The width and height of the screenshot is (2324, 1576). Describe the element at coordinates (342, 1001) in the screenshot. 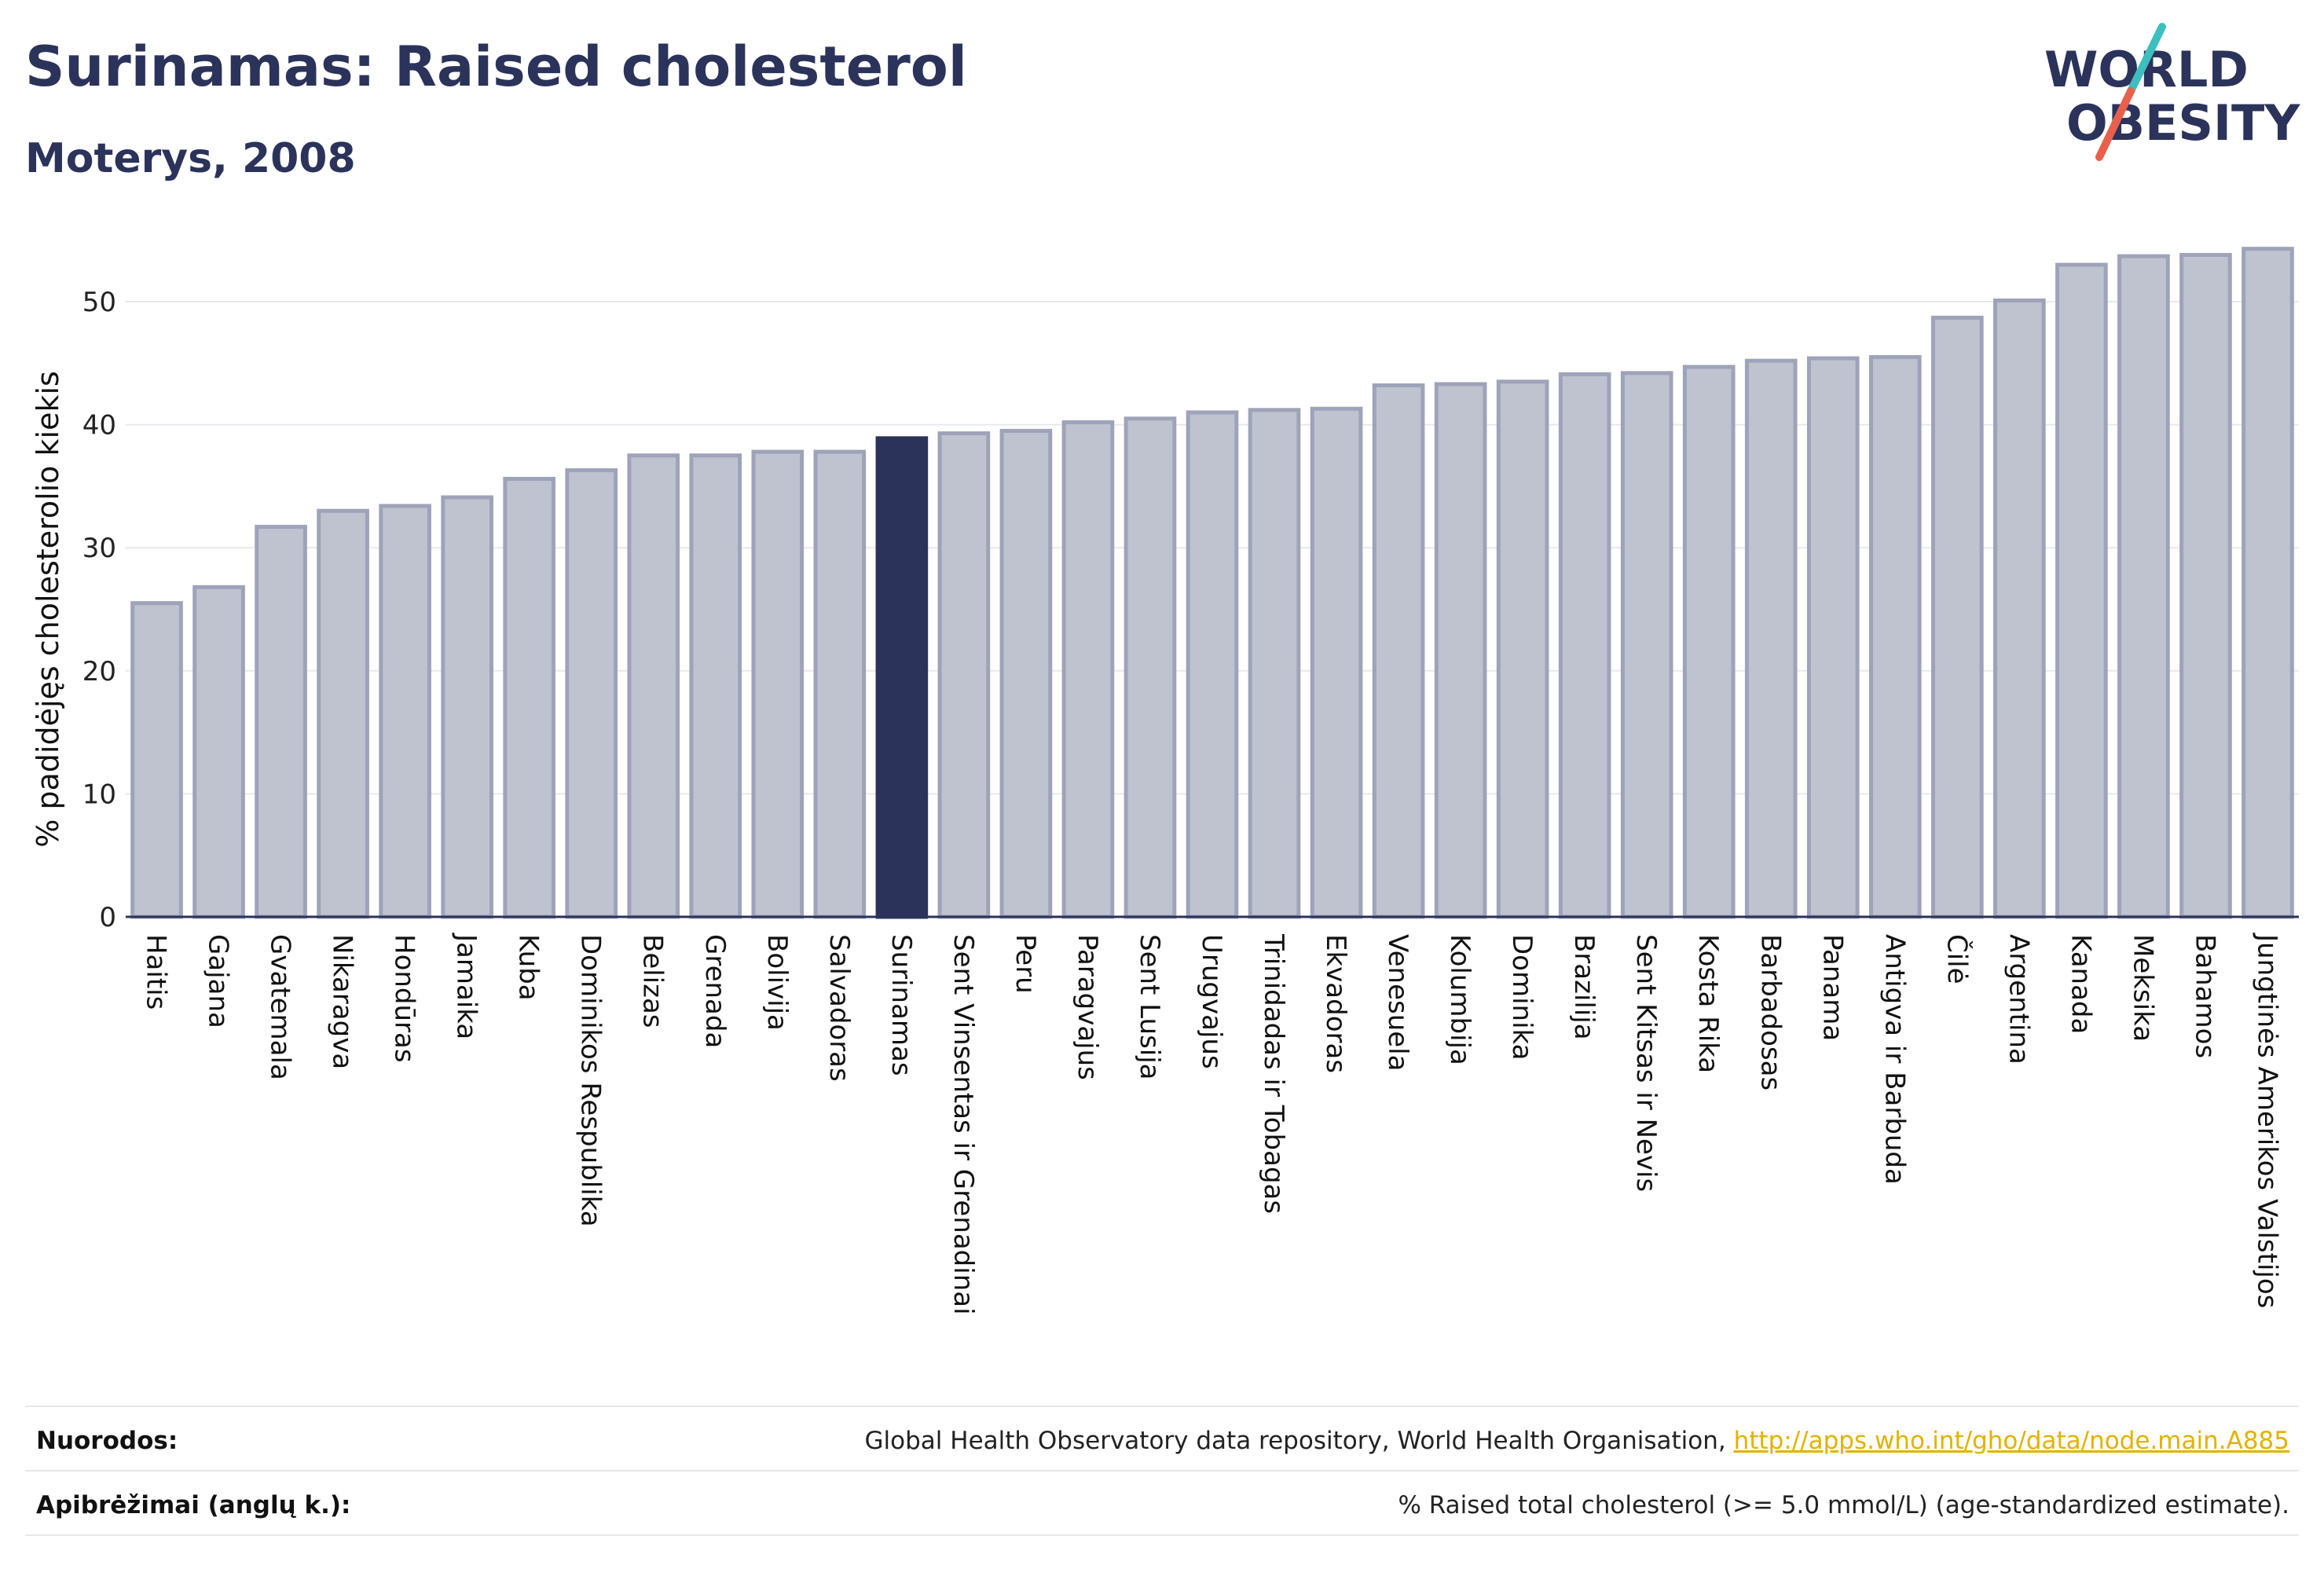

I see `x-tick-label: Nikaragva` at that location.